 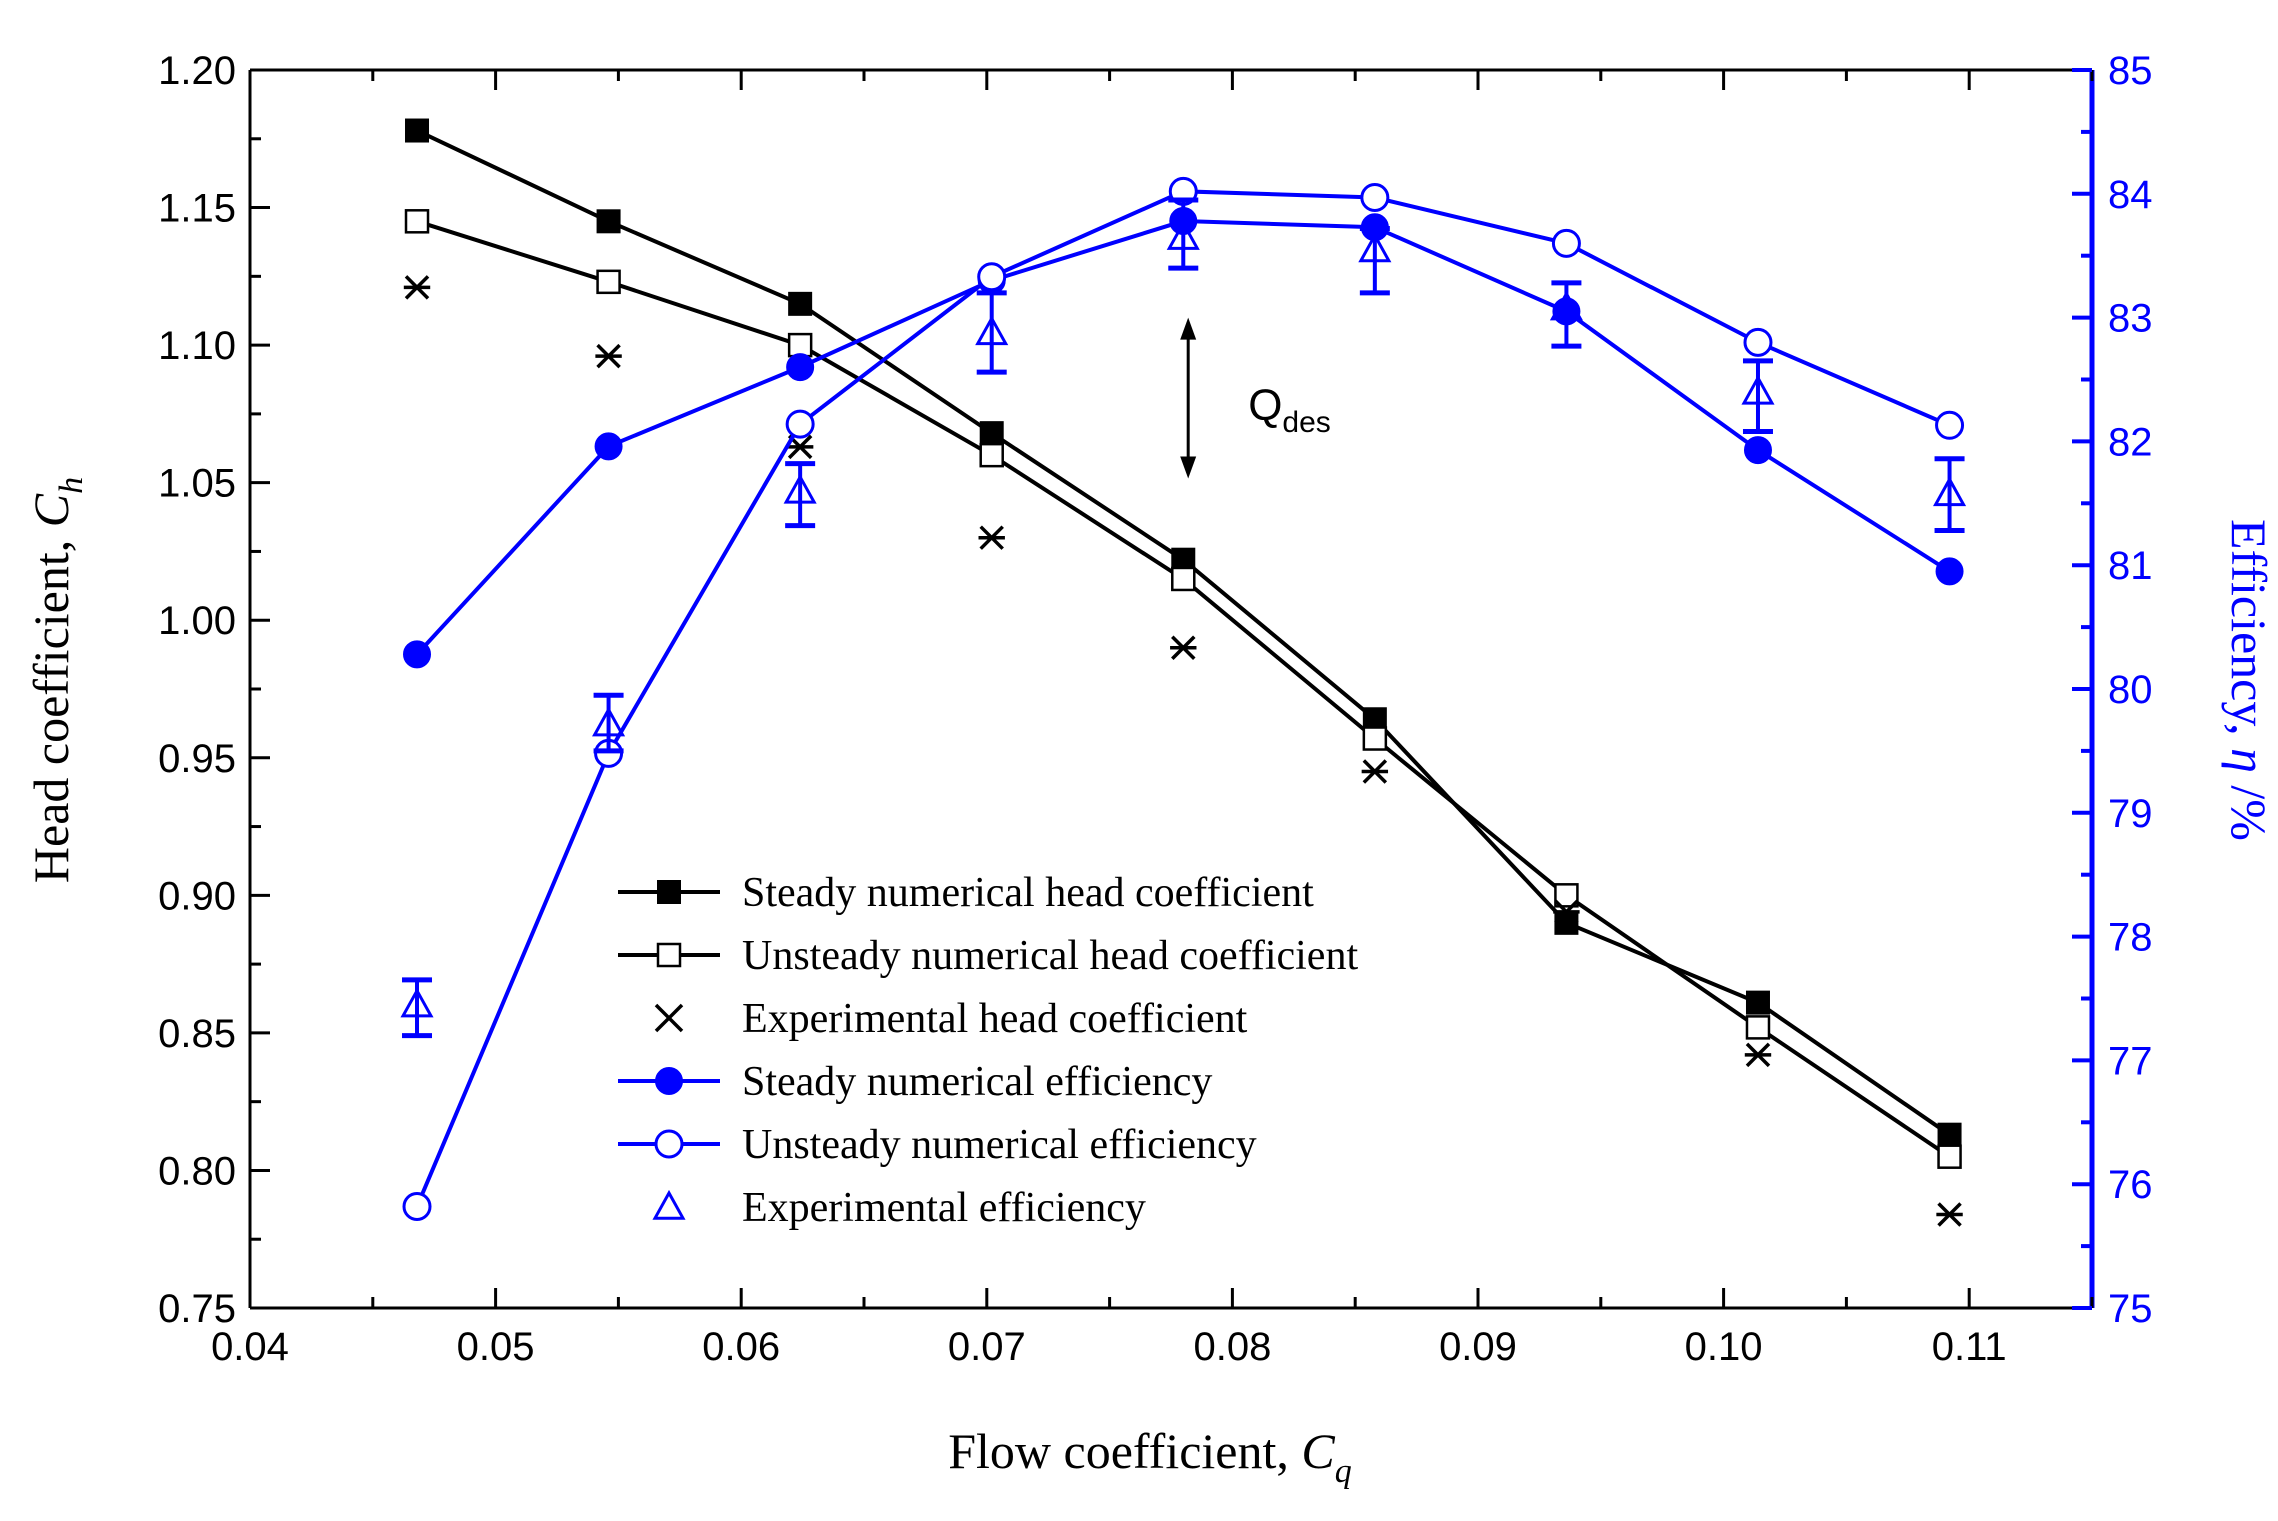 I want to click on y-axis-left-title: Head coefficient, Ch, so click(x=56, y=680).